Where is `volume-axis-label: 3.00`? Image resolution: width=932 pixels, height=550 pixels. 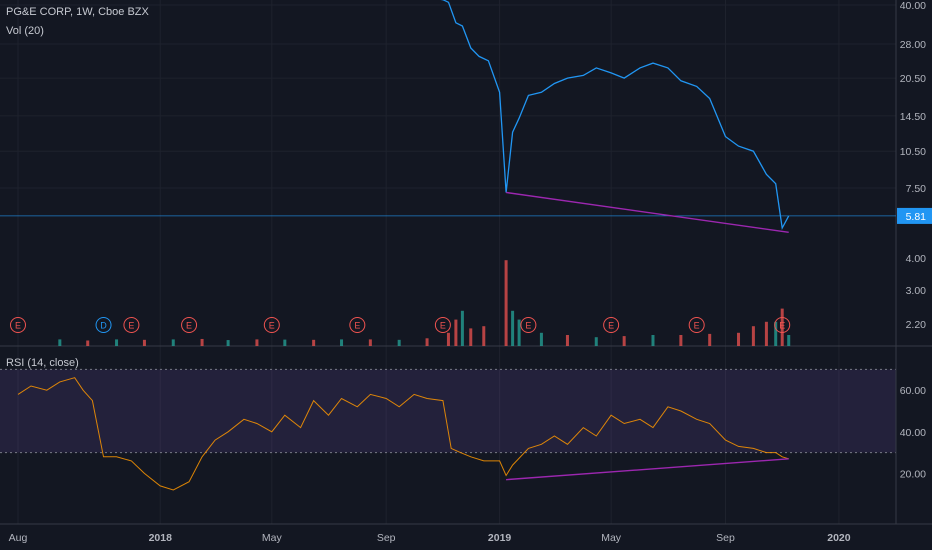 volume-axis-label: 3.00 is located at coordinates (916, 291).